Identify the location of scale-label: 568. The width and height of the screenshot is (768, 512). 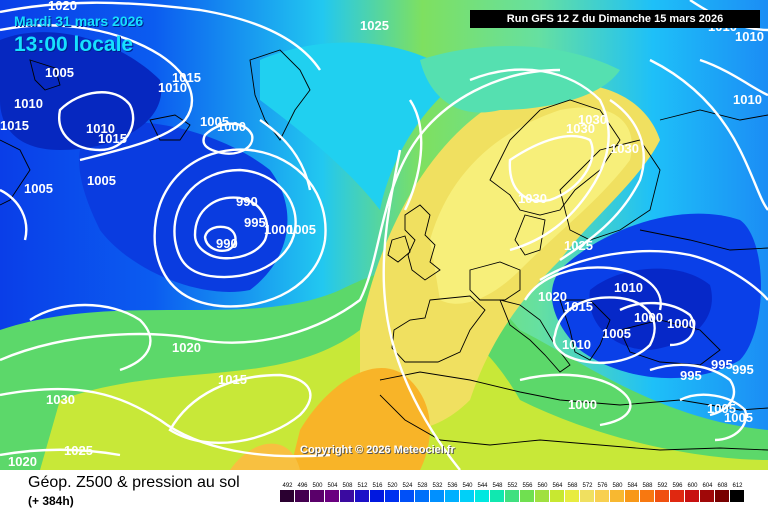
(572, 486).